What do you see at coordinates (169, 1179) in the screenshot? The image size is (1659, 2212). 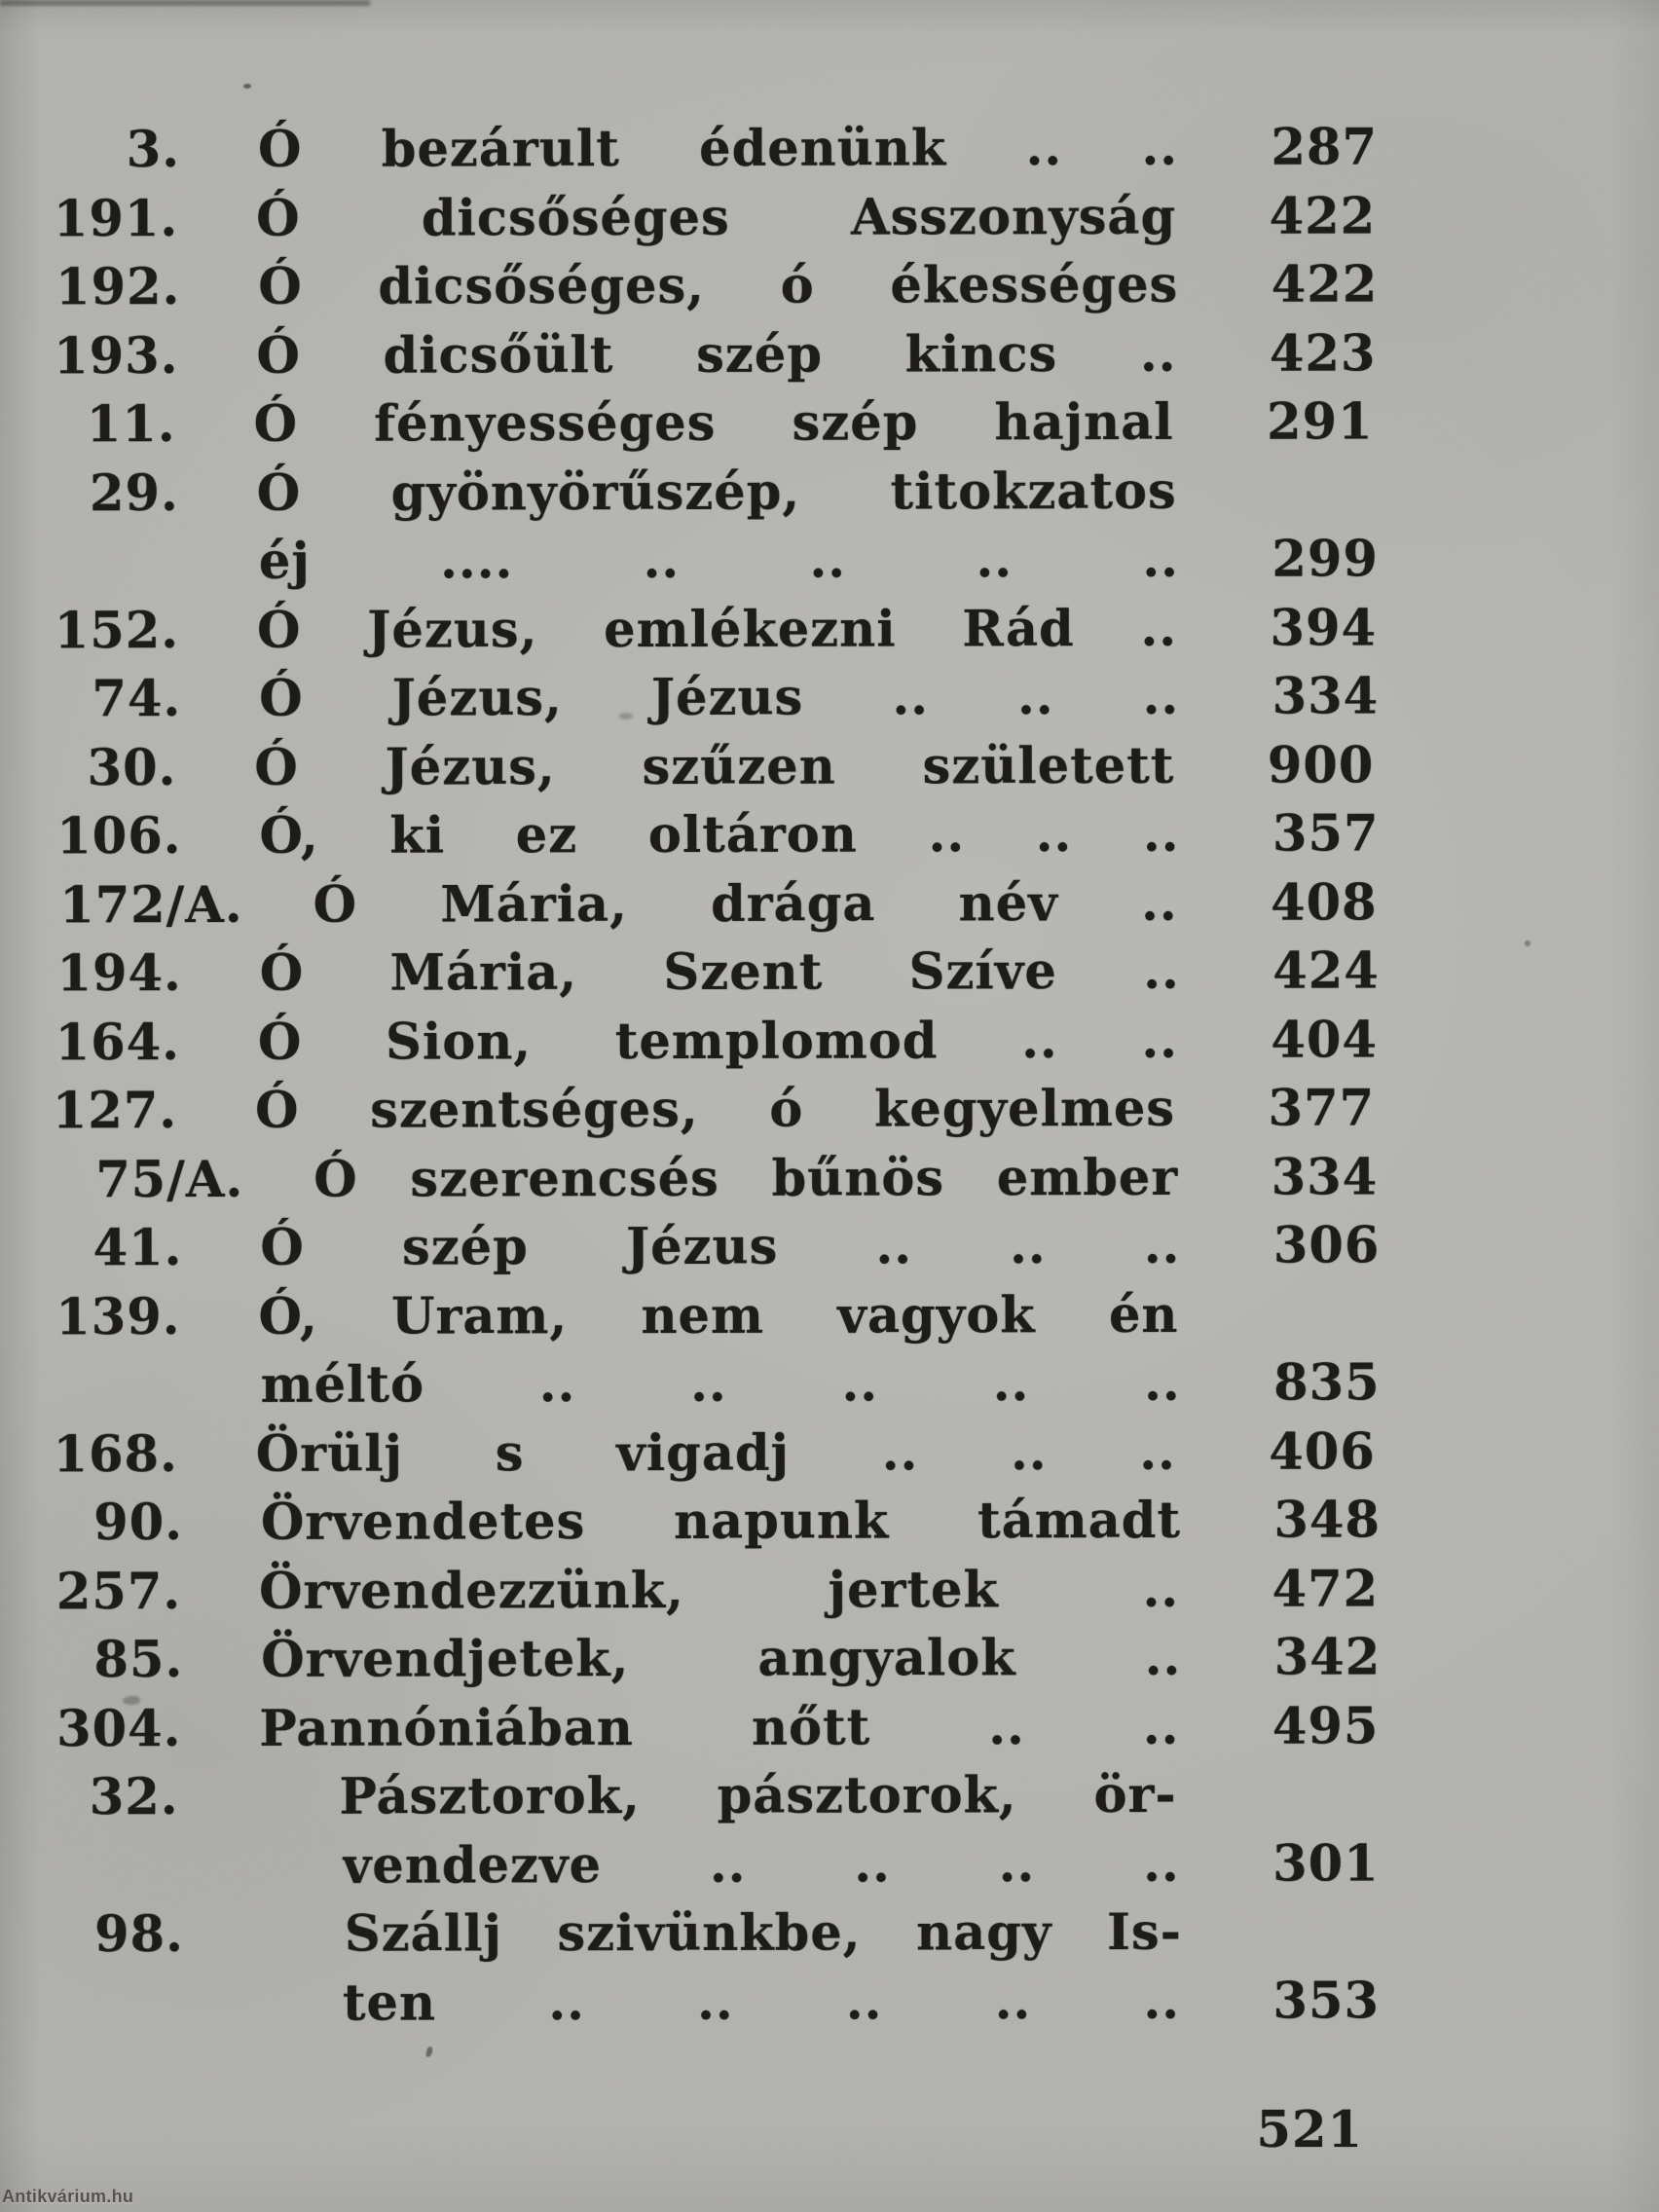 I see `hymn-number: 75/A.` at bounding box center [169, 1179].